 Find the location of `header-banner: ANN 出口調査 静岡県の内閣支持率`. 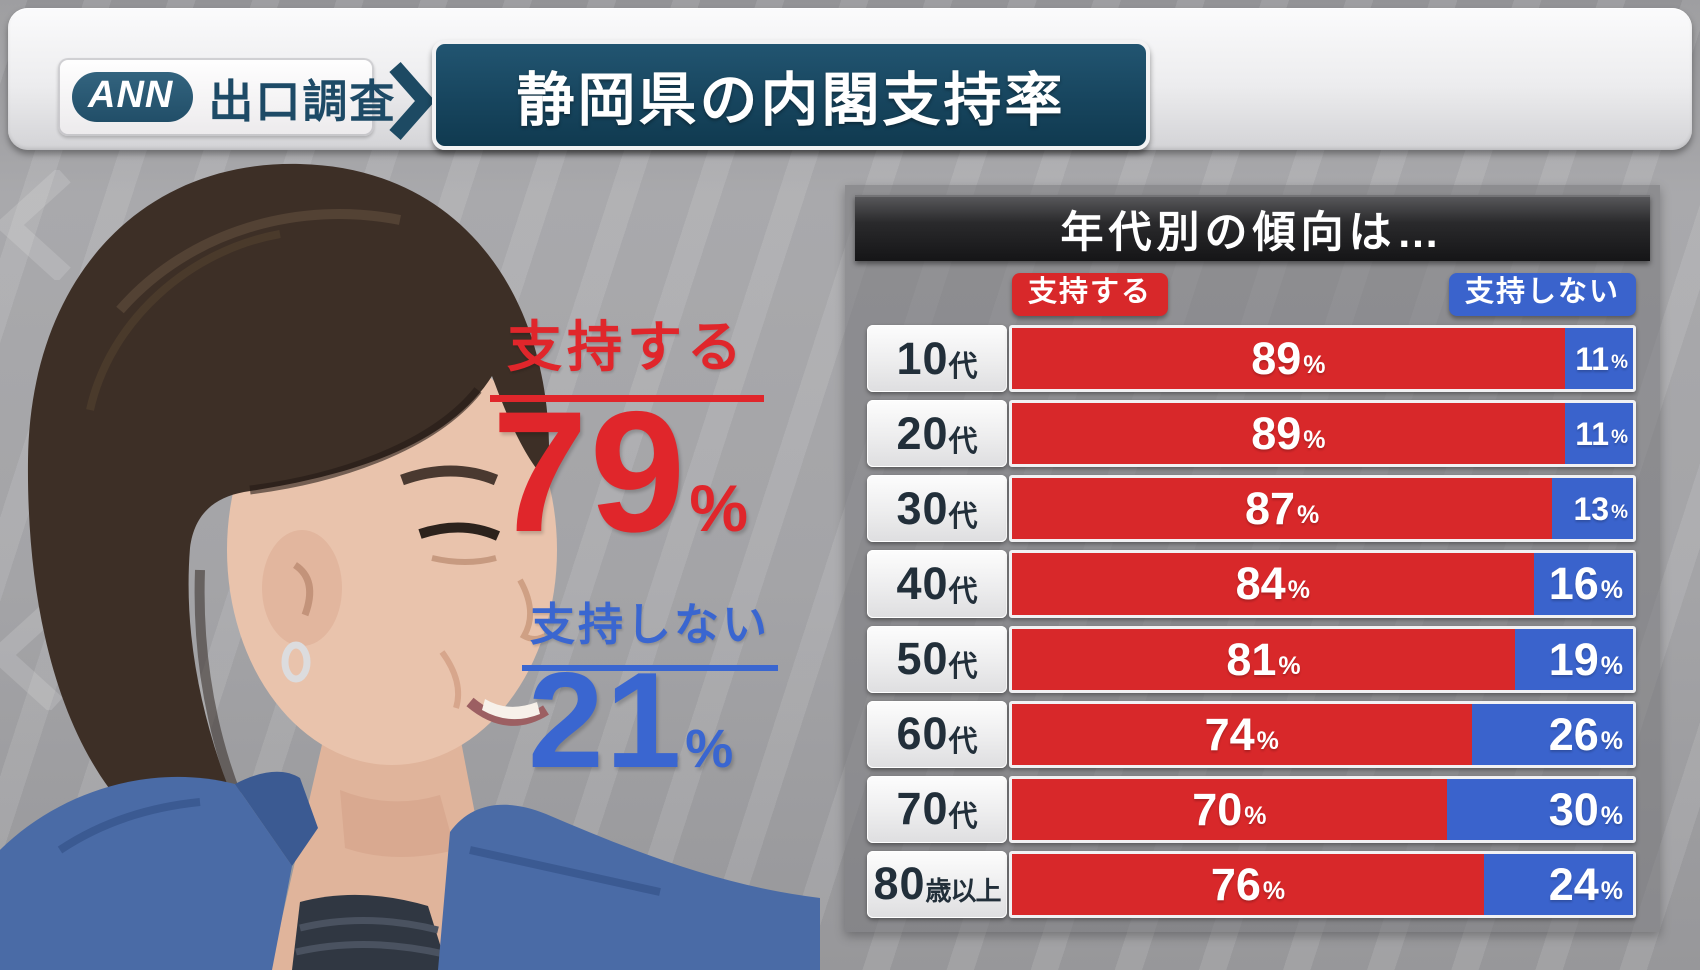

header-banner: ANN 出口調査 静岡県の内閣支持率 is located at coordinates (850, 79).